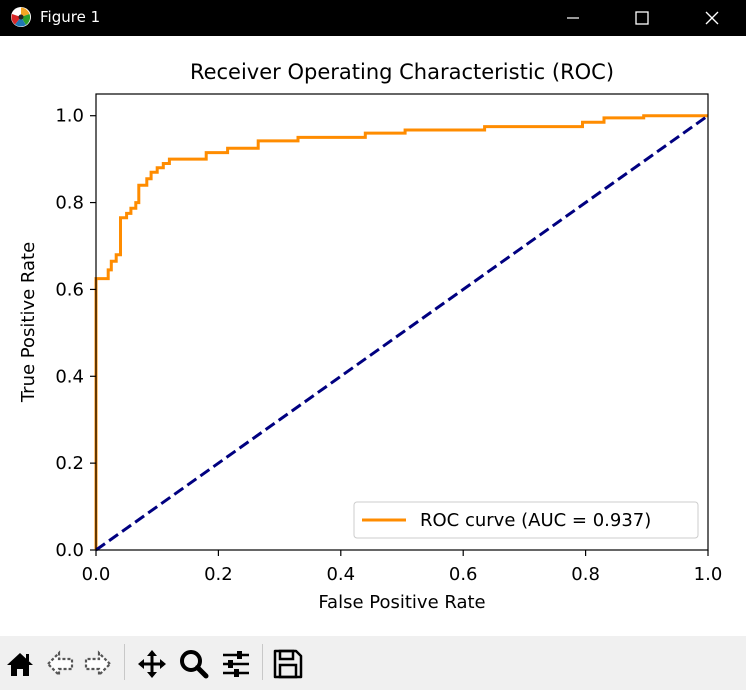  What do you see at coordinates (402, 72) in the screenshot?
I see `chart-title: Receiver Operating Characteristic (ROC)` at bounding box center [402, 72].